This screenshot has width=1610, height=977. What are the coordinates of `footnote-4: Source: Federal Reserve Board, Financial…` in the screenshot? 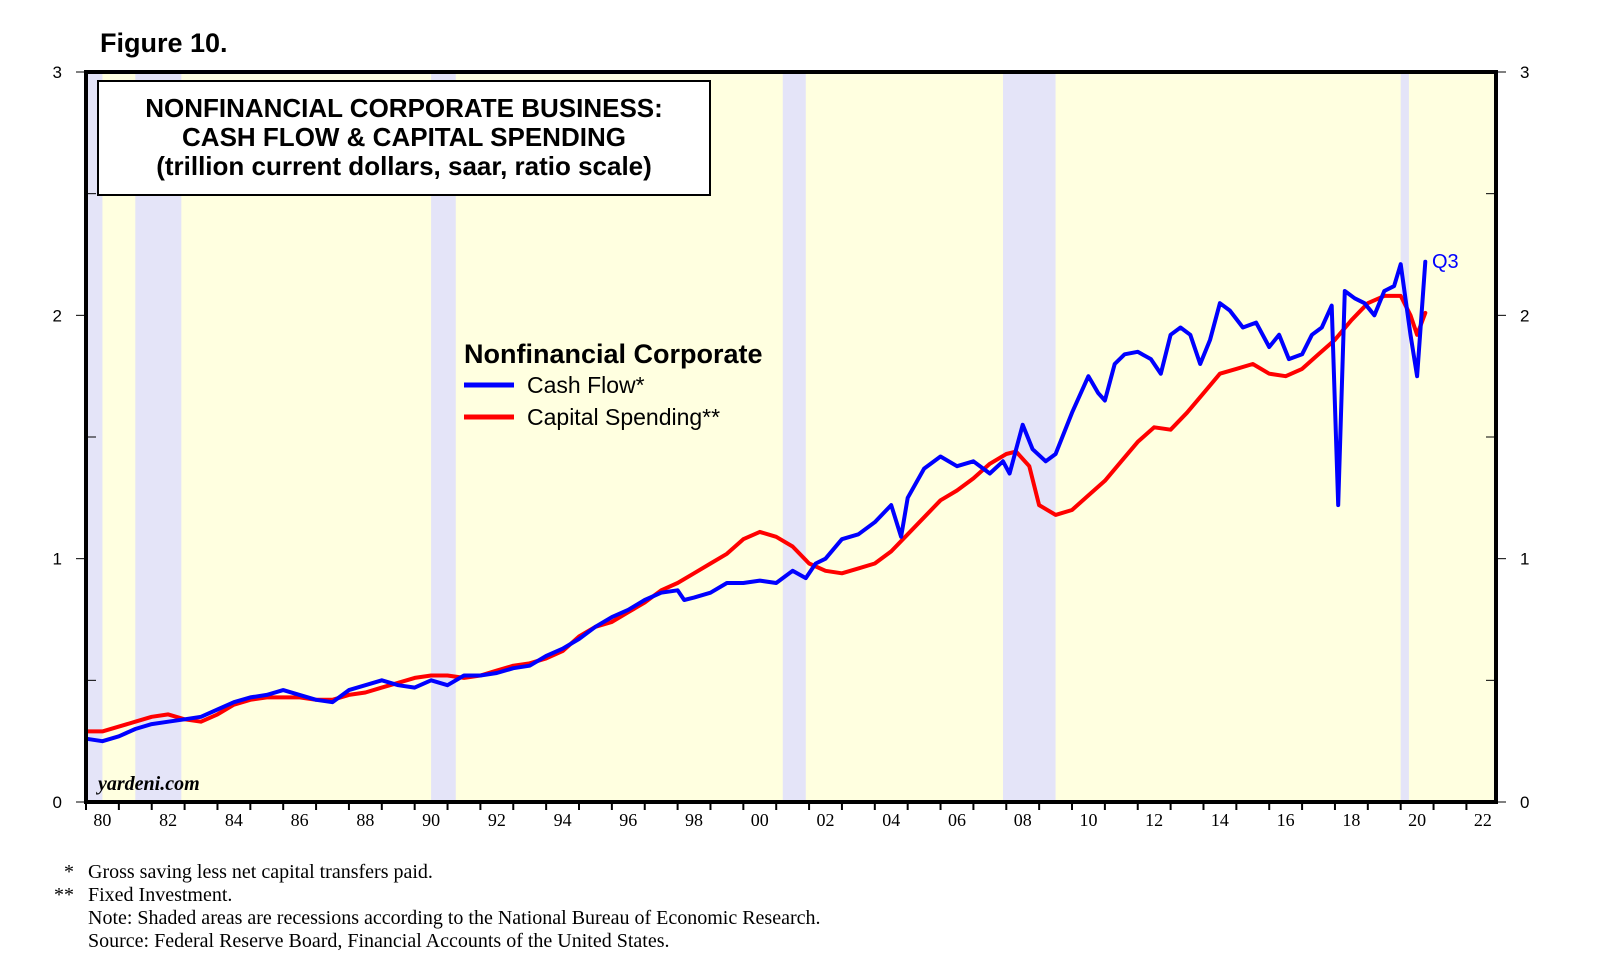 It's located at (379, 941).